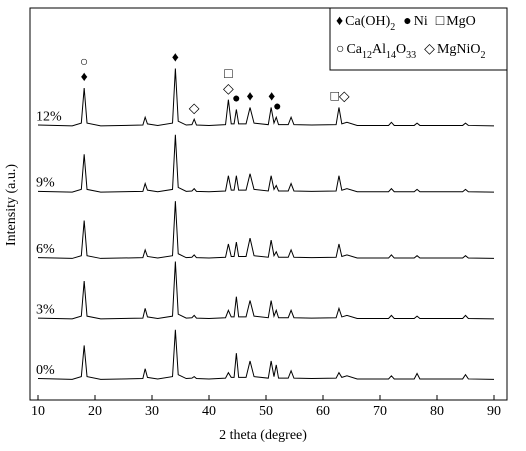 Image resolution: width=526 pixels, height=451 pixels. What do you see at coordinates (440, 21) in the screenshot?
I see `legend-symbol: □` at bounding box center [440, 21].